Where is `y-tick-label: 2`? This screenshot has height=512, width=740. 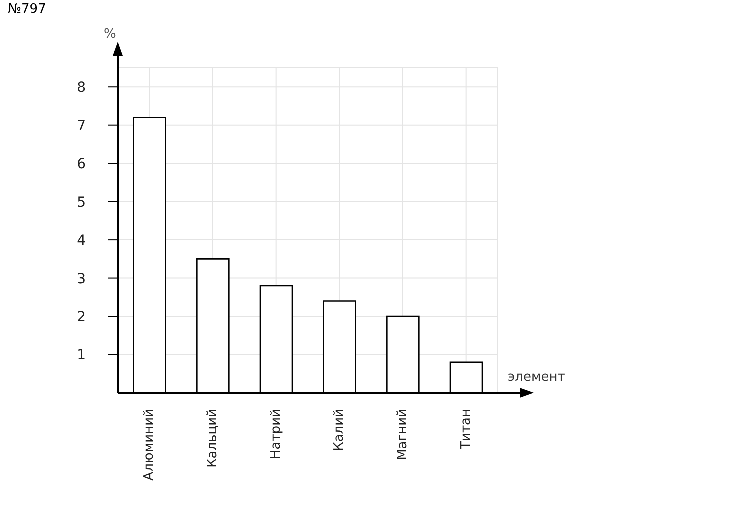 y-tick-label: 2 is located at coordinates (81, 318).